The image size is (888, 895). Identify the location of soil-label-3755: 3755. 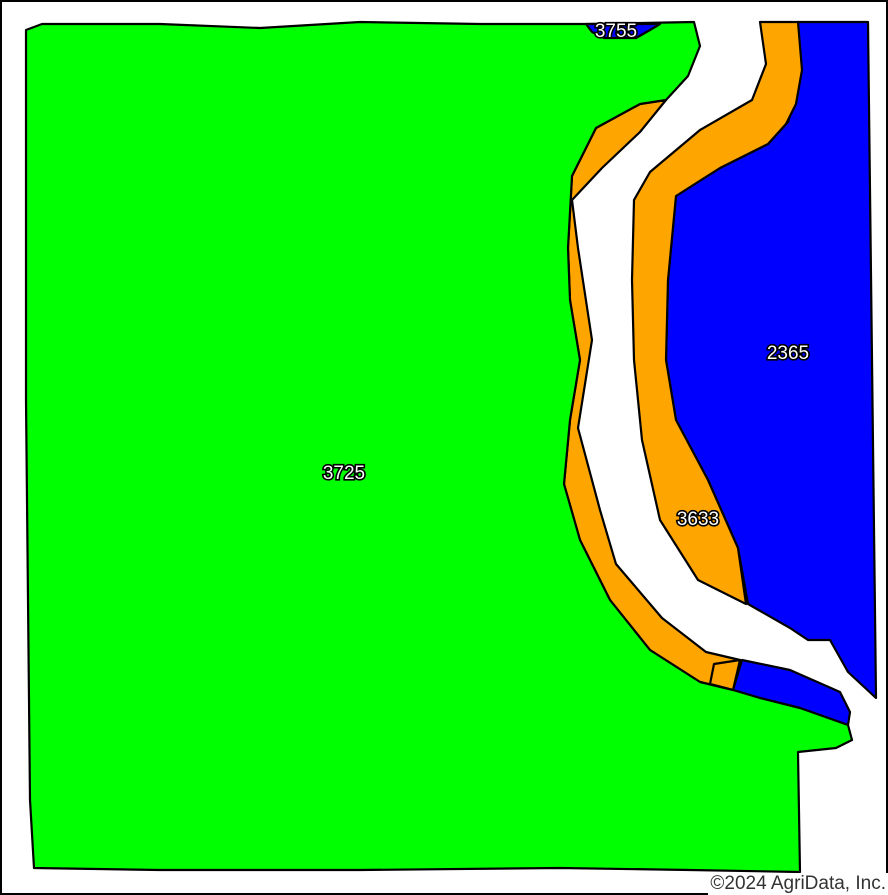
(616, 31).